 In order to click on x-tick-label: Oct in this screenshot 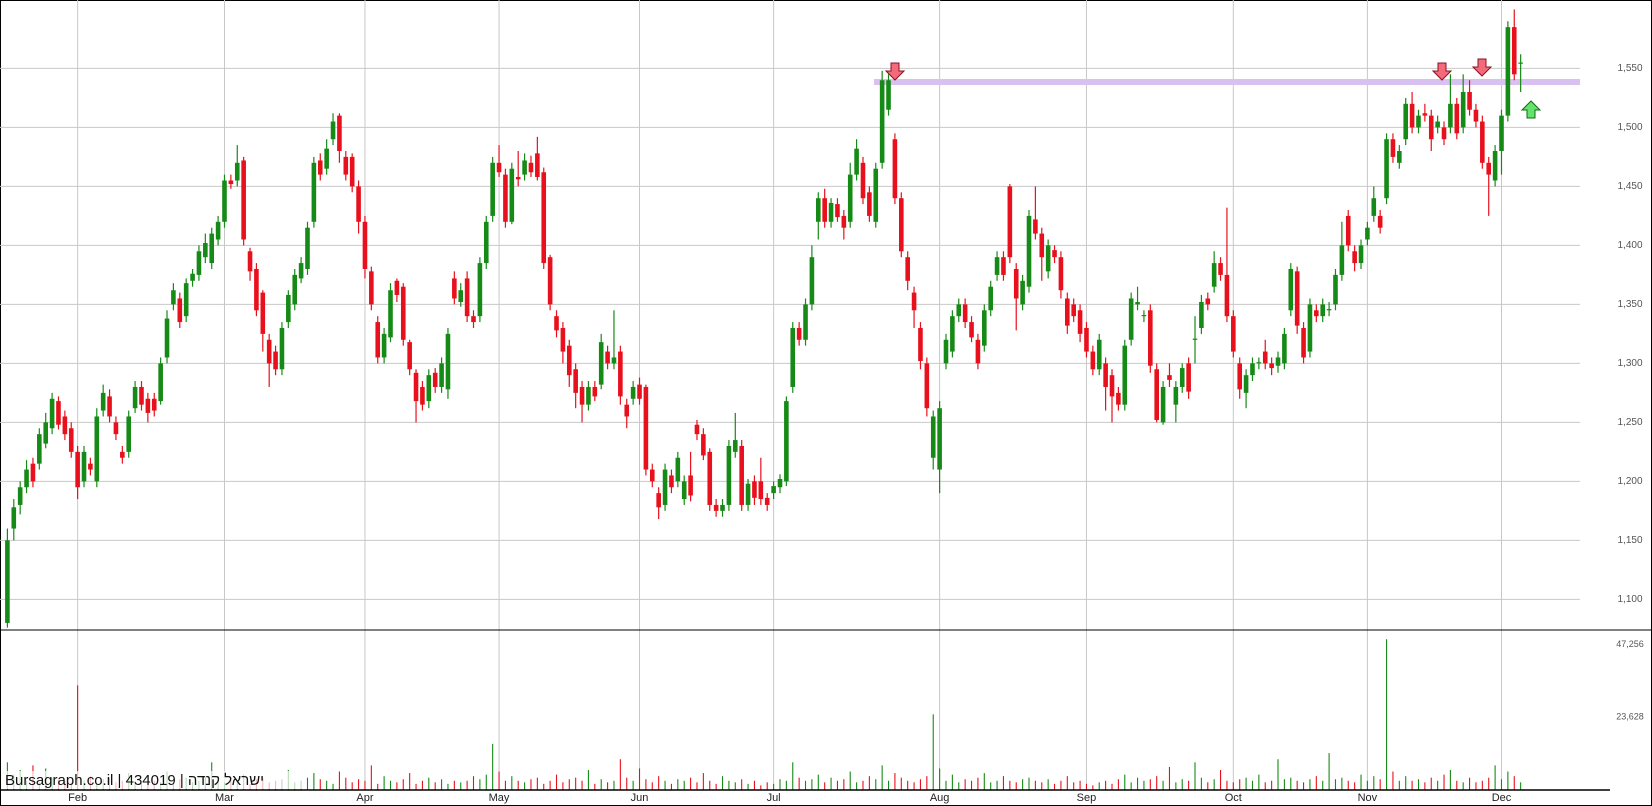, I will do `click(1233, 798)`.